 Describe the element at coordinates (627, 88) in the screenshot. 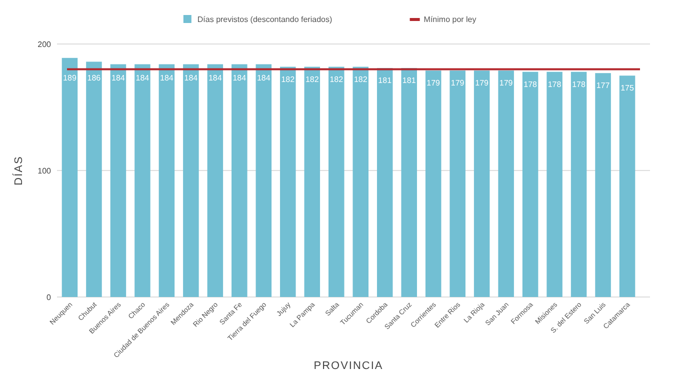

I see `data-label: 175` at that location.